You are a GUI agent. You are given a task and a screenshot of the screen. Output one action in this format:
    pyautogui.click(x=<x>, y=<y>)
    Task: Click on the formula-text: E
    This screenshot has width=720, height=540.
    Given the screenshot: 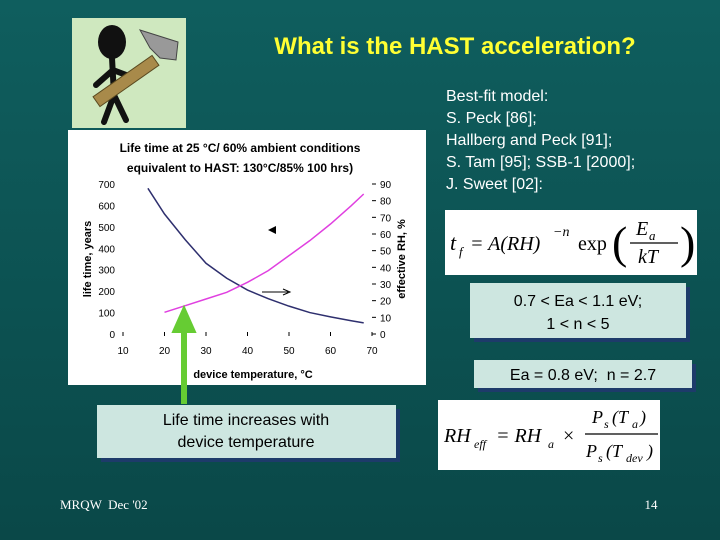 What is the action you would take?
    pyautogui.click(x=641, y=229)
    